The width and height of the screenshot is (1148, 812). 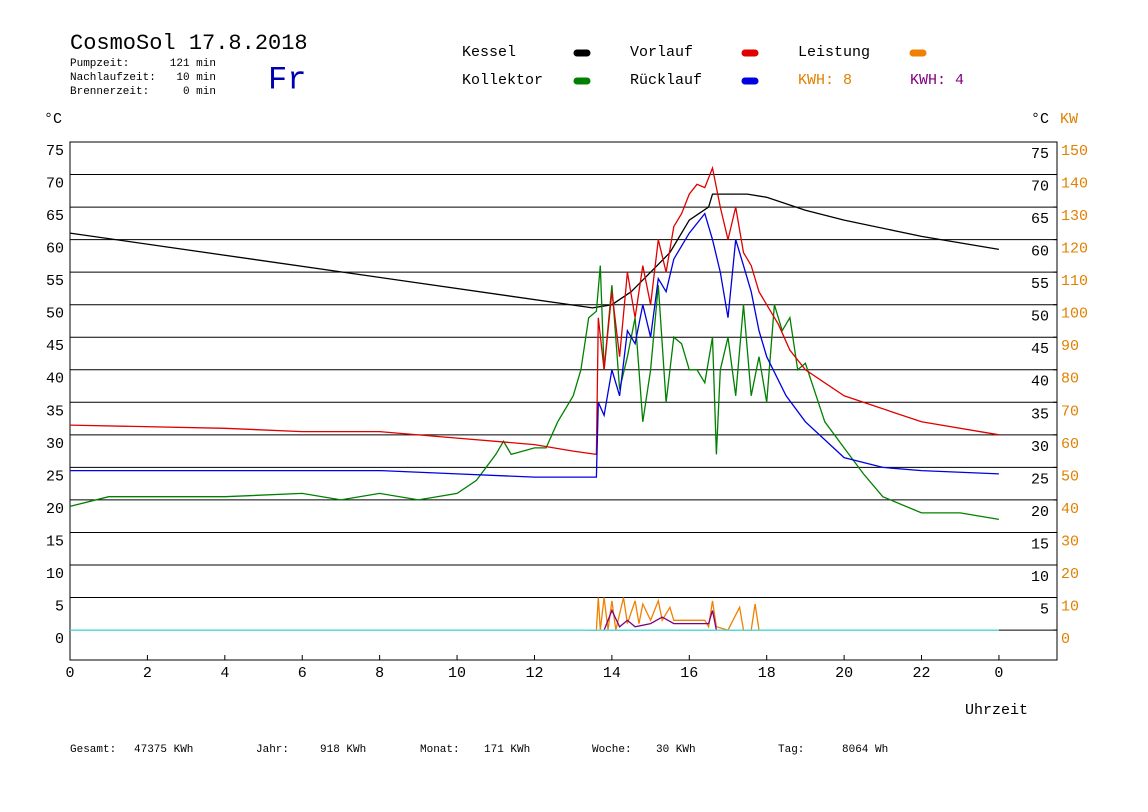 I want to click on x-tick-label: 8, so click(x=379, y=673).